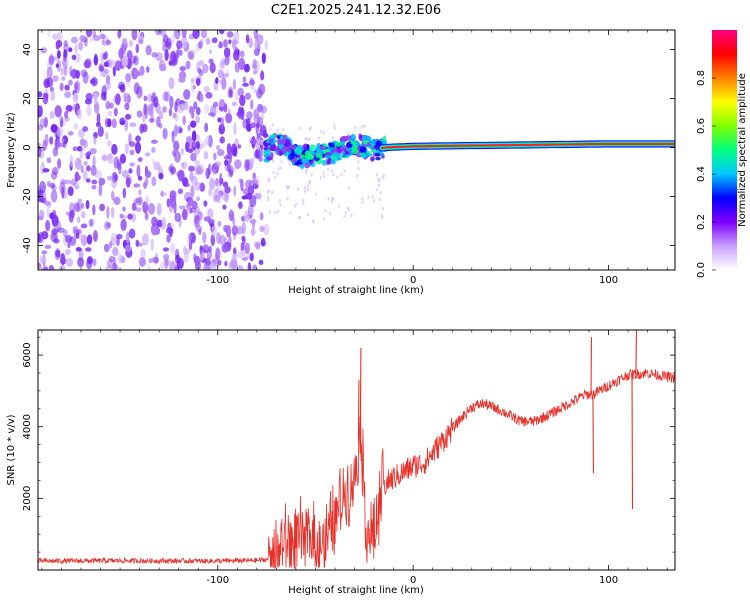 The height and width of the screenshot is (600, 750). Describe the element at coordinates (27, 498) in the screenshot. I see `y-tick-label: 2000` at that location.